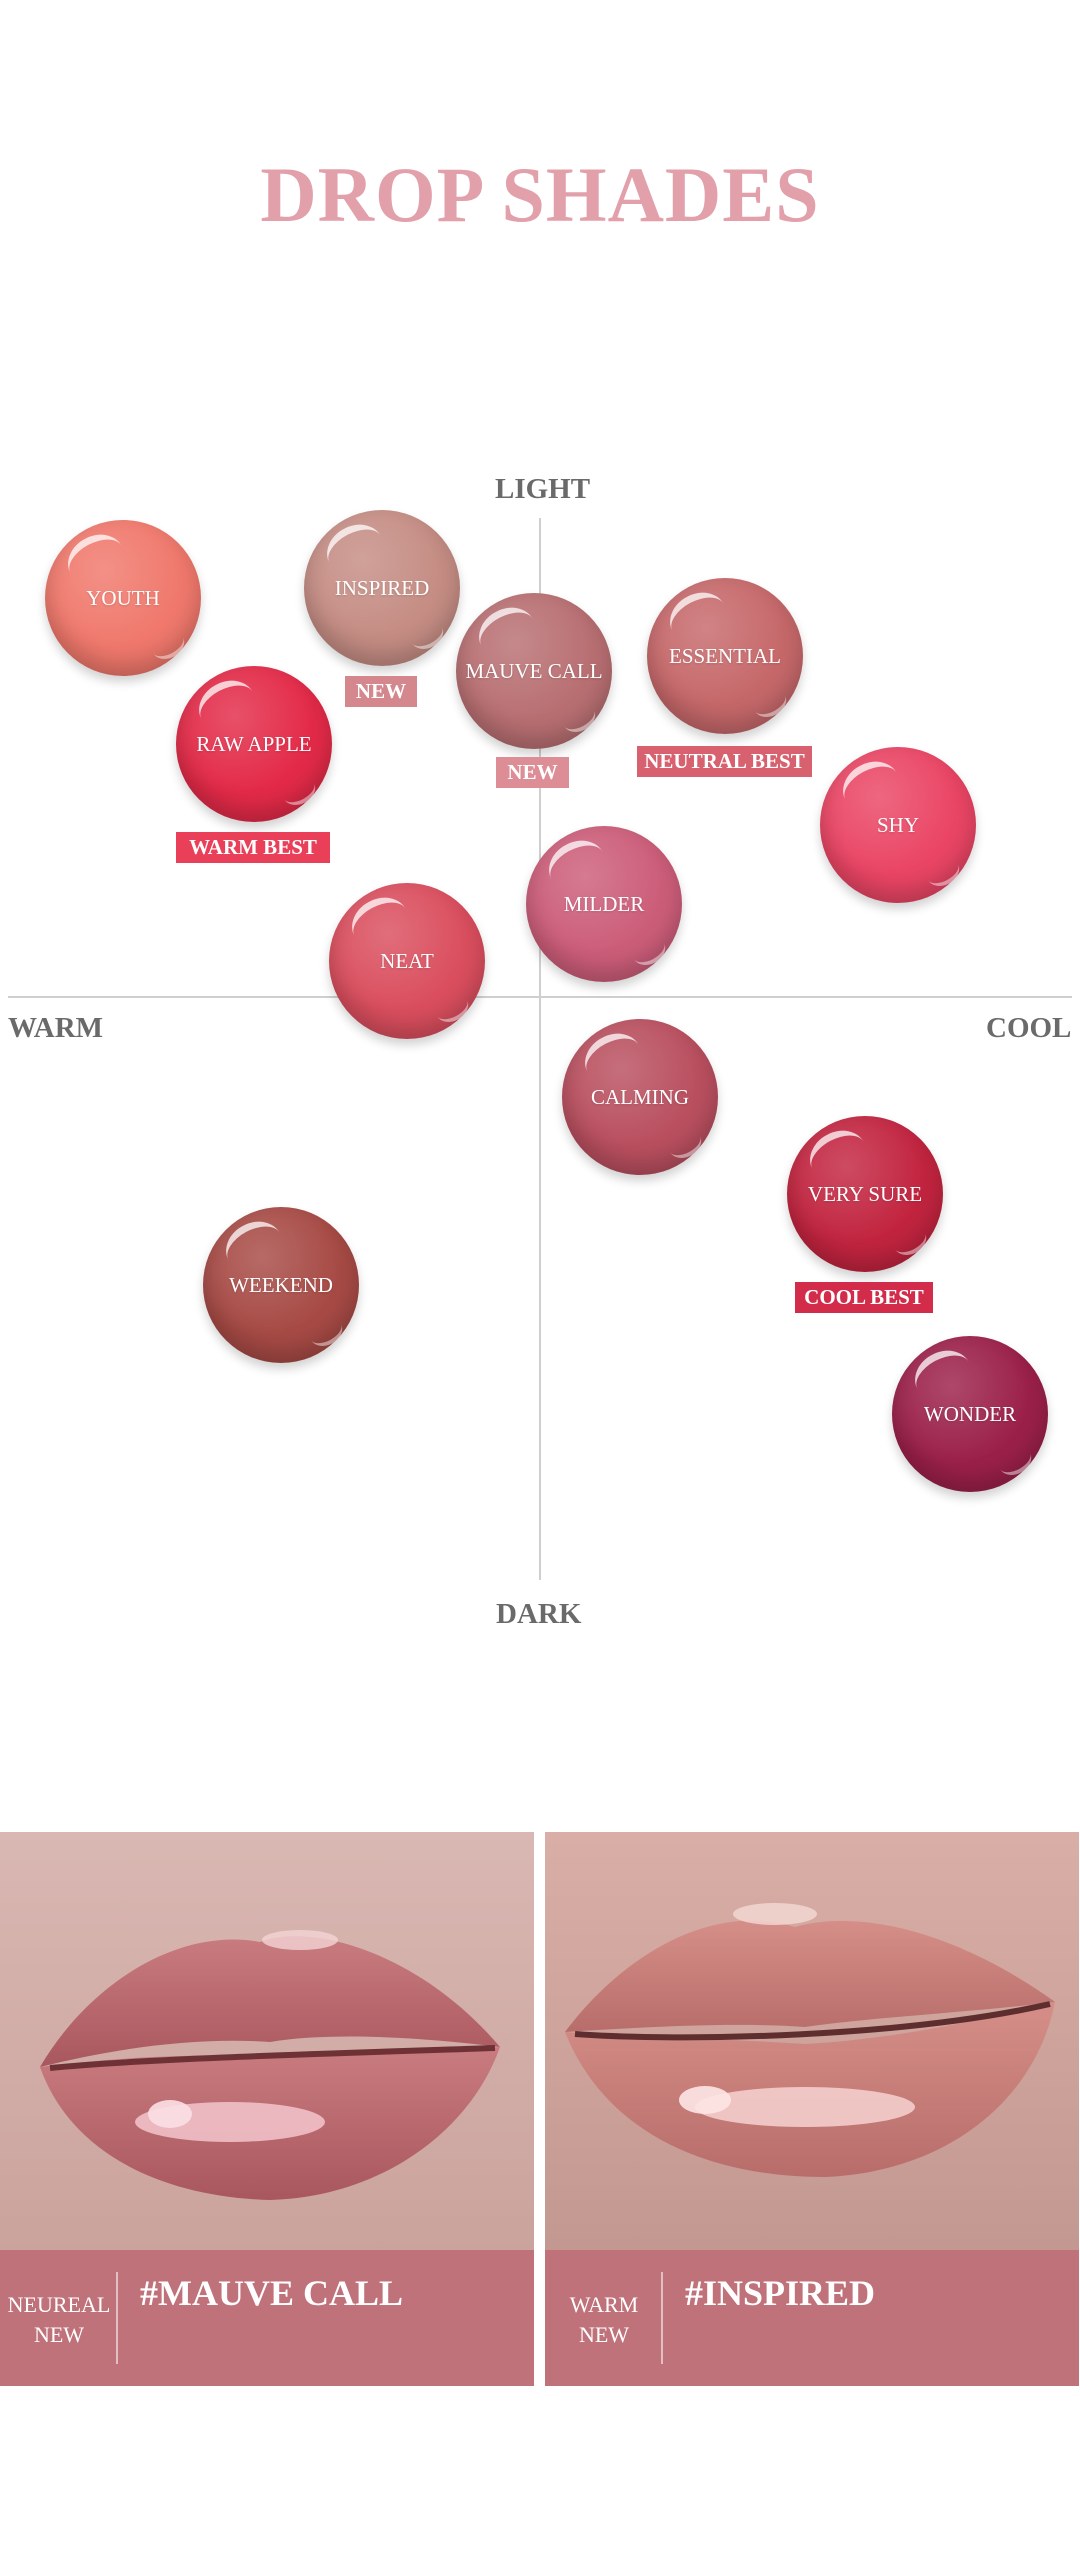 The width and height of the screenshot is (1080, 2549). I want to click on shade-swatch-weekend: WEEKEND, so click(281, 1285).